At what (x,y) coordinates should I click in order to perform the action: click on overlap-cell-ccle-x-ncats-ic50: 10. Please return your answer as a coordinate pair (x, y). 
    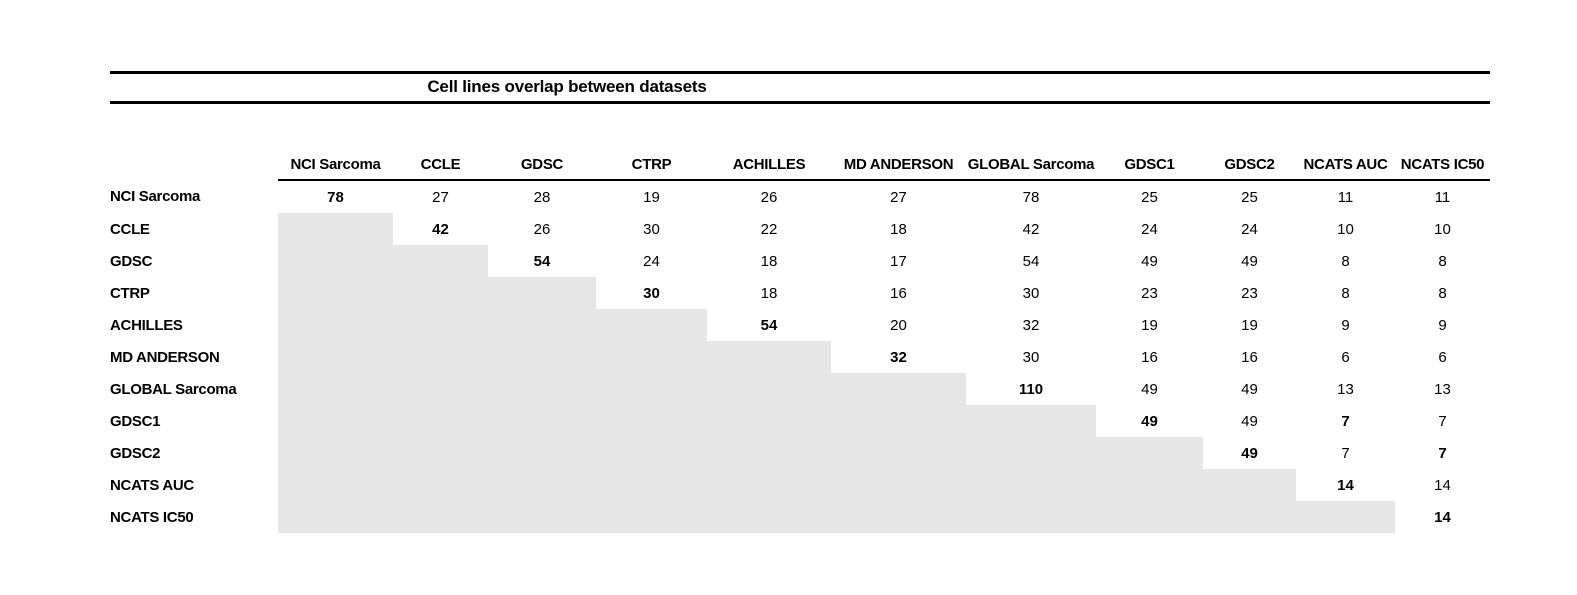
    Looking at the image, I should click on (1442, 229).